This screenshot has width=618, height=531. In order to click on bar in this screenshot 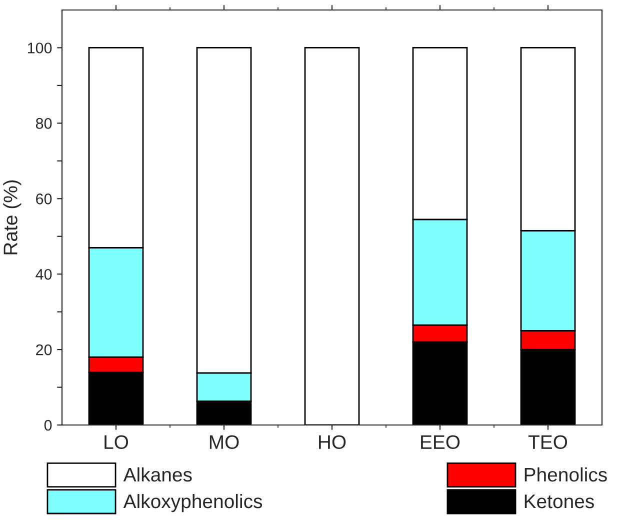, I will do `click(332, 236)`.